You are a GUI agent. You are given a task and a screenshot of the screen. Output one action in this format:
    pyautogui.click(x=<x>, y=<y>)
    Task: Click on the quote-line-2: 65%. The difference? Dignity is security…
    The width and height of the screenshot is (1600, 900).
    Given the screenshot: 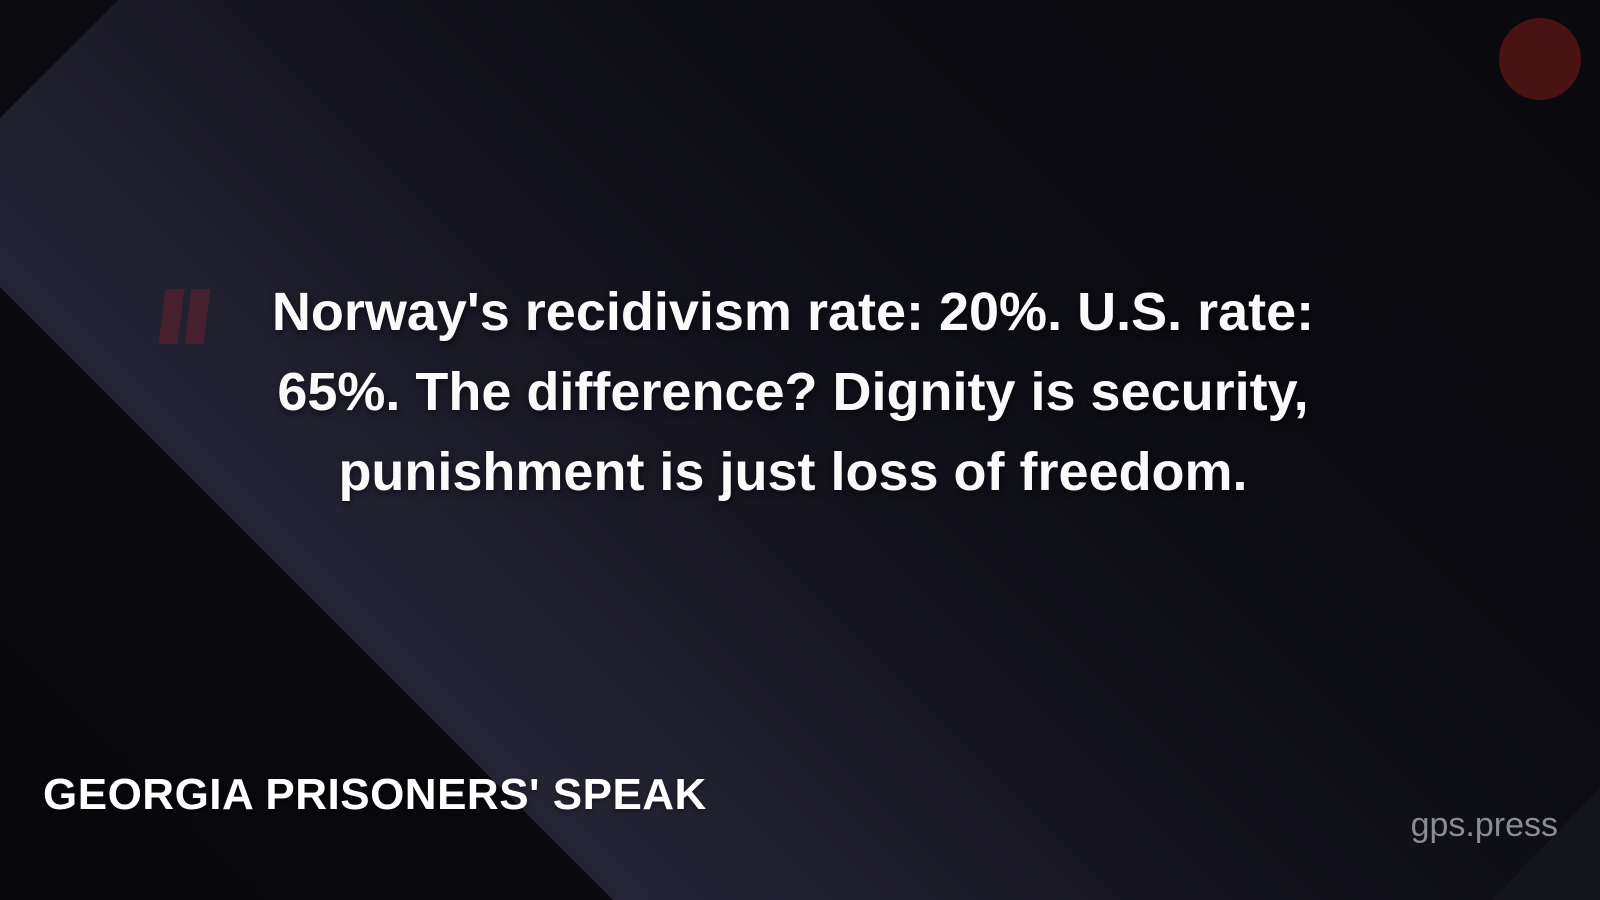 What is the action you would take?
    pyautogui.click(x=793, y=392)
    